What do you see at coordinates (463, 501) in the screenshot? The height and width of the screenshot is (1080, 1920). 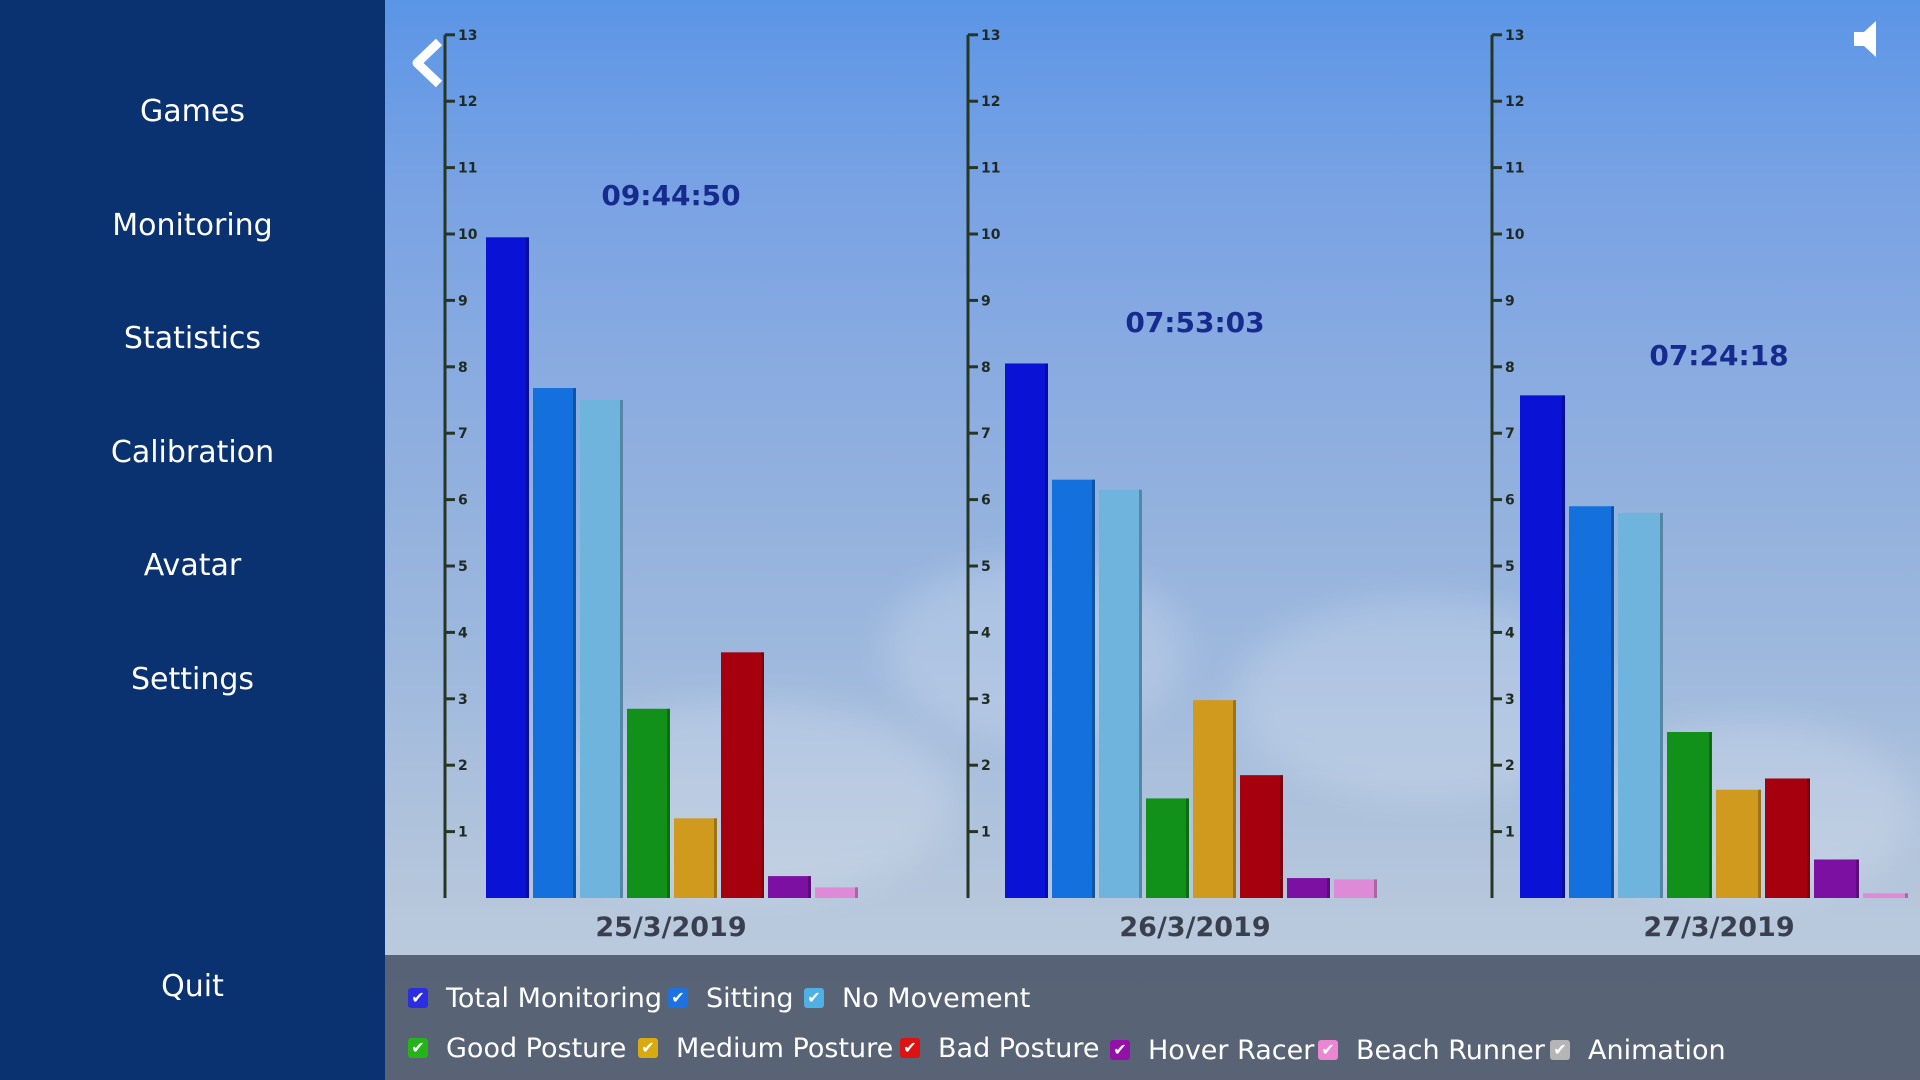 I see `y-tick-label: 6` at bounding box center [463, 501].